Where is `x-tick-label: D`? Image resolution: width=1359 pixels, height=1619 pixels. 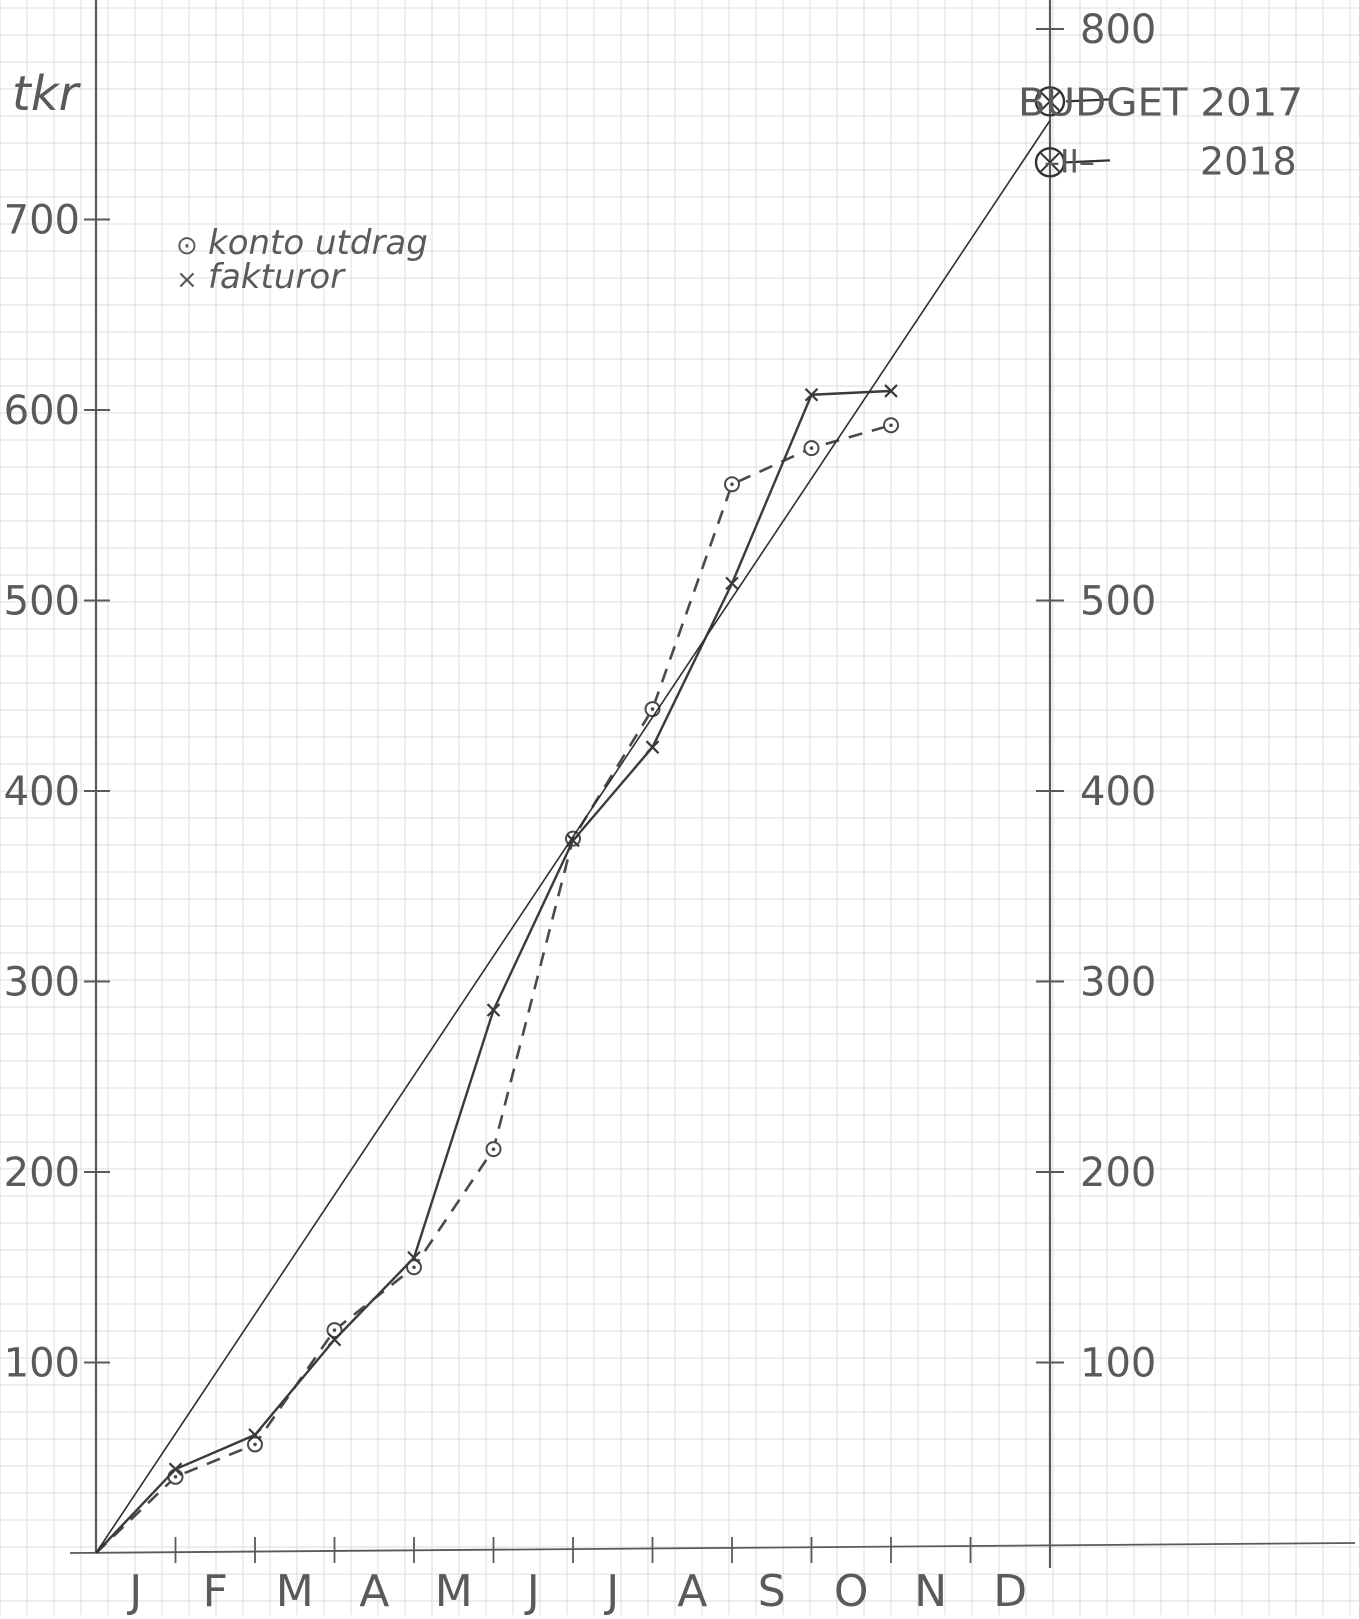
x-tick-label: D is located at coordinates (1010, 1590).